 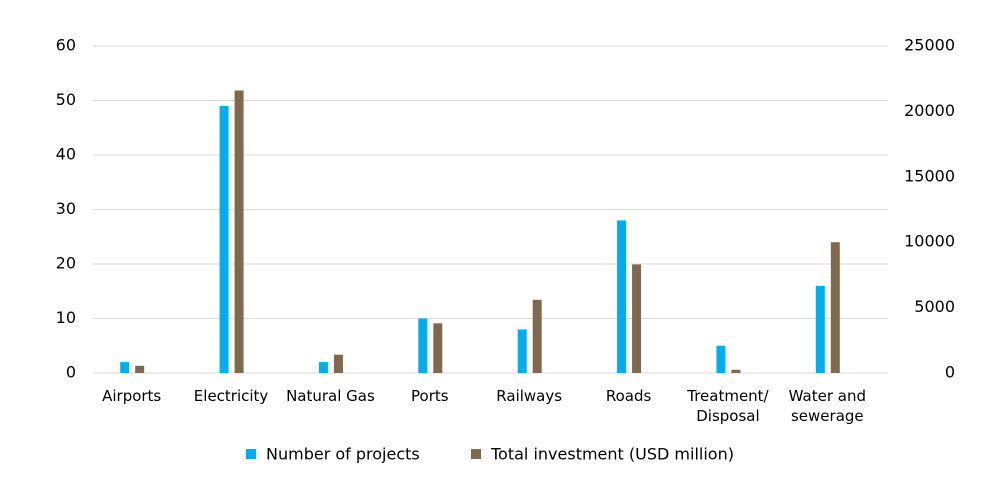 What do you see at coordinates (343, 454) in the screenshot?
I see `legend-label: Number of projects` at bounding box center [343, 454].